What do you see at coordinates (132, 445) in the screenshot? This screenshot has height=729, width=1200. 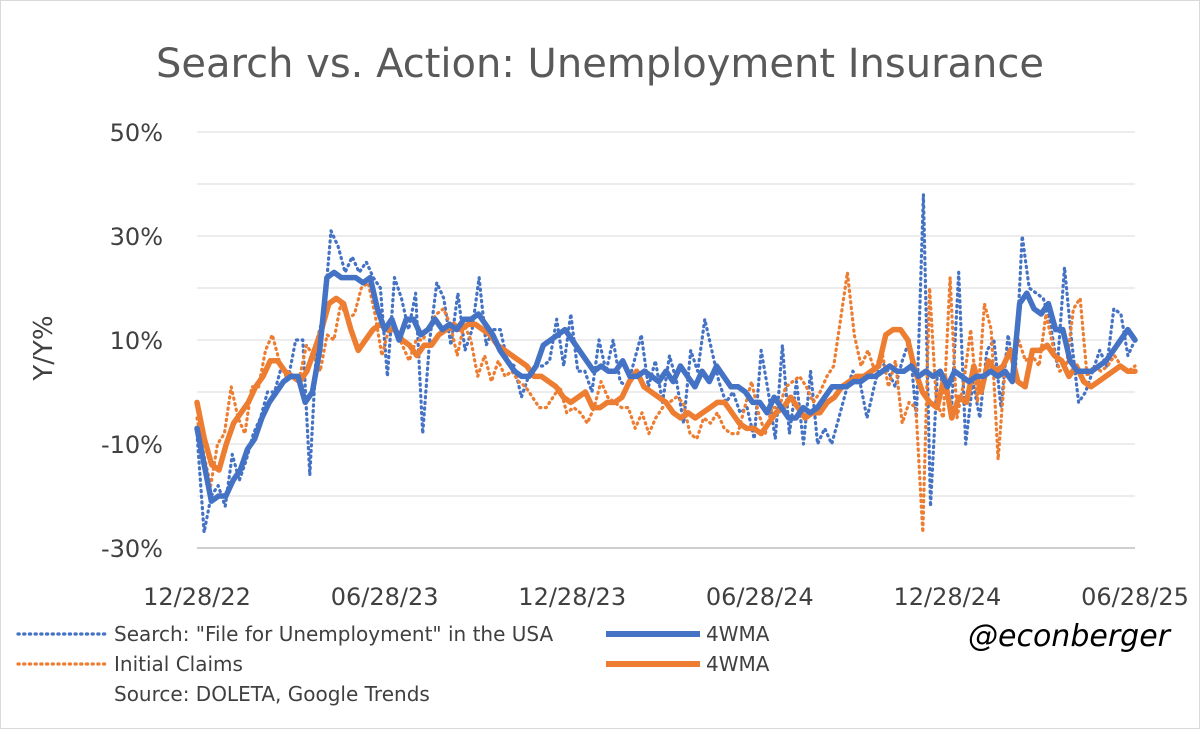 I see `y-tick-label: -10%` at bounding box center [132, 445].